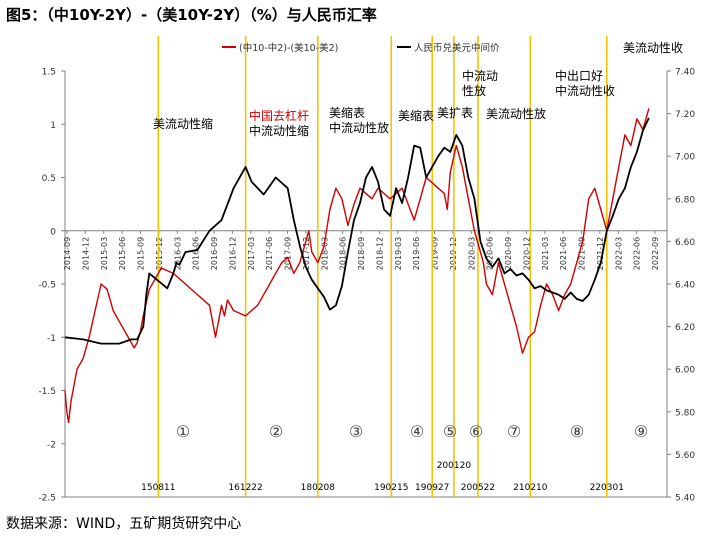 The image size is (714, 537). I want to click on period-label: ⑥, so click(476, 431).